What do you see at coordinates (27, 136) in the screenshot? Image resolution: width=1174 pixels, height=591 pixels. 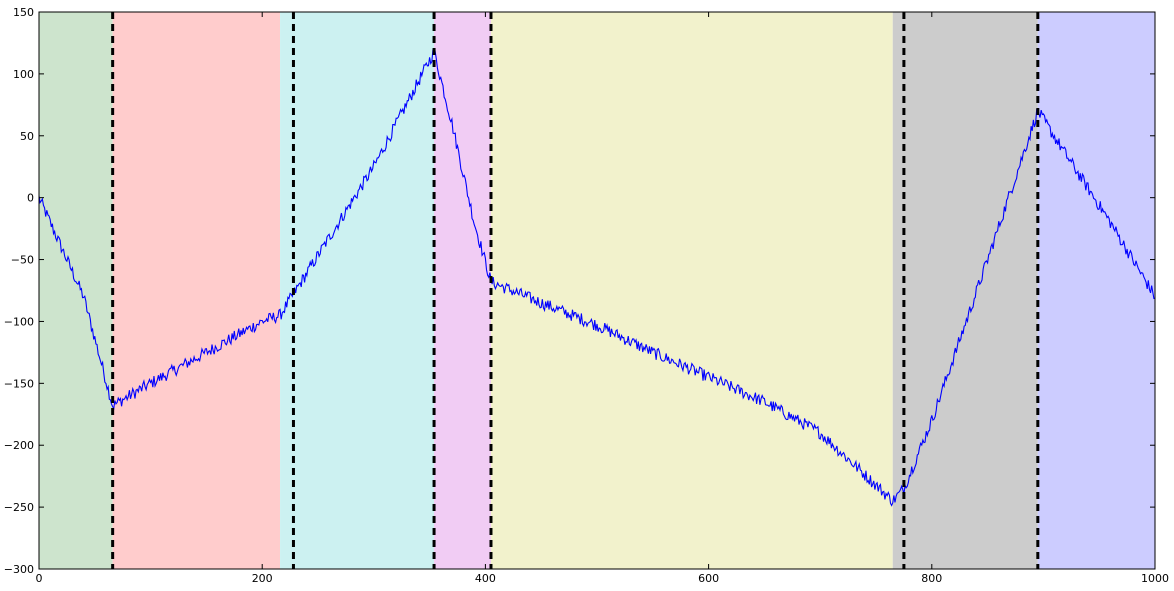 I see `y-tick-label: 50` at bounding box center [27, 136].